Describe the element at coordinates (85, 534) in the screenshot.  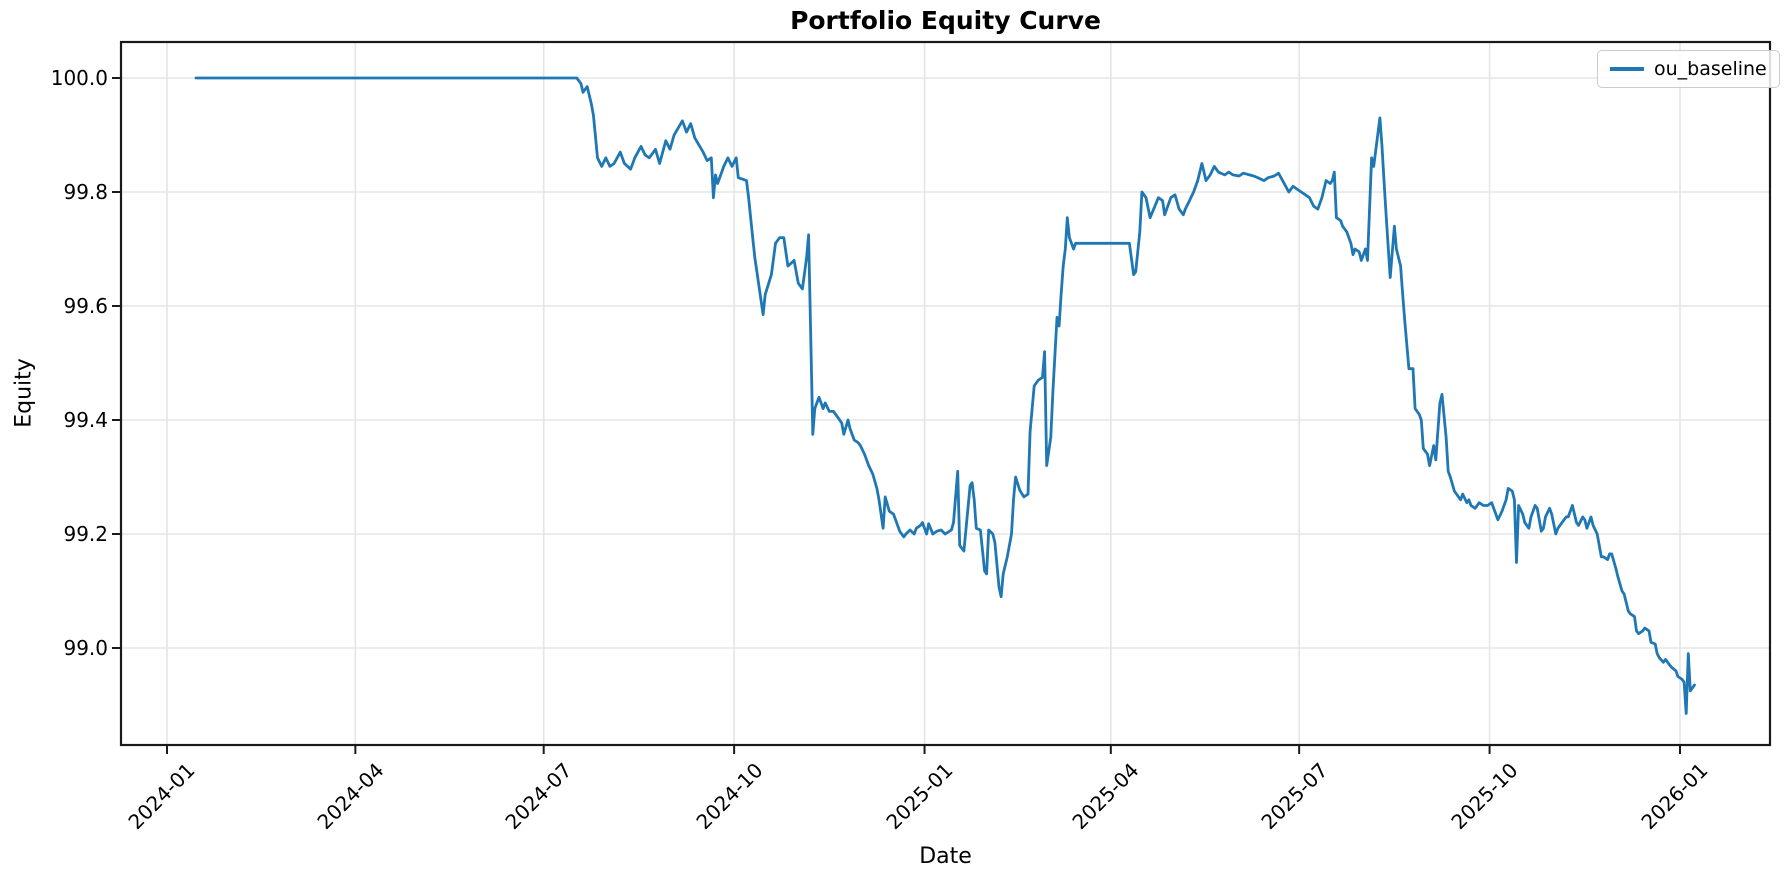
I see `y-tick-label: 99.2` at that location.